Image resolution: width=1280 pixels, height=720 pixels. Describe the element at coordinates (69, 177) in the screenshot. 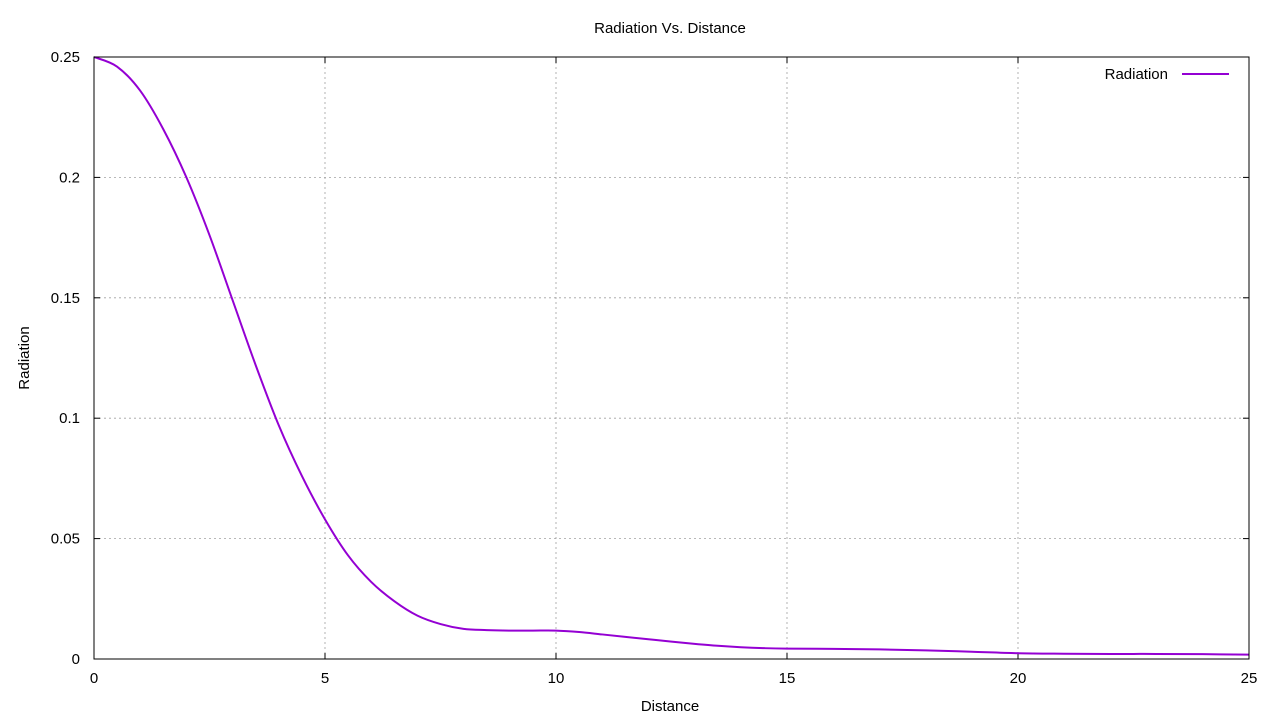

I see `y-tick-label: 0.2` at that location.